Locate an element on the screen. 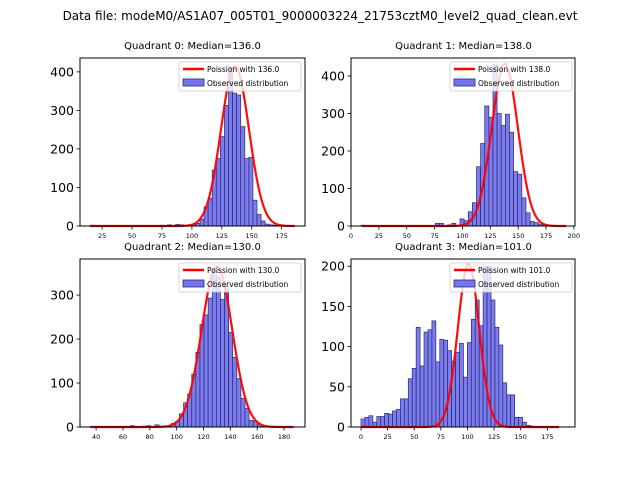 This screenshot has width=640, height=484. subplot-title: Quadrant 1: Median=138.0 is located at coordinates (463, 46).